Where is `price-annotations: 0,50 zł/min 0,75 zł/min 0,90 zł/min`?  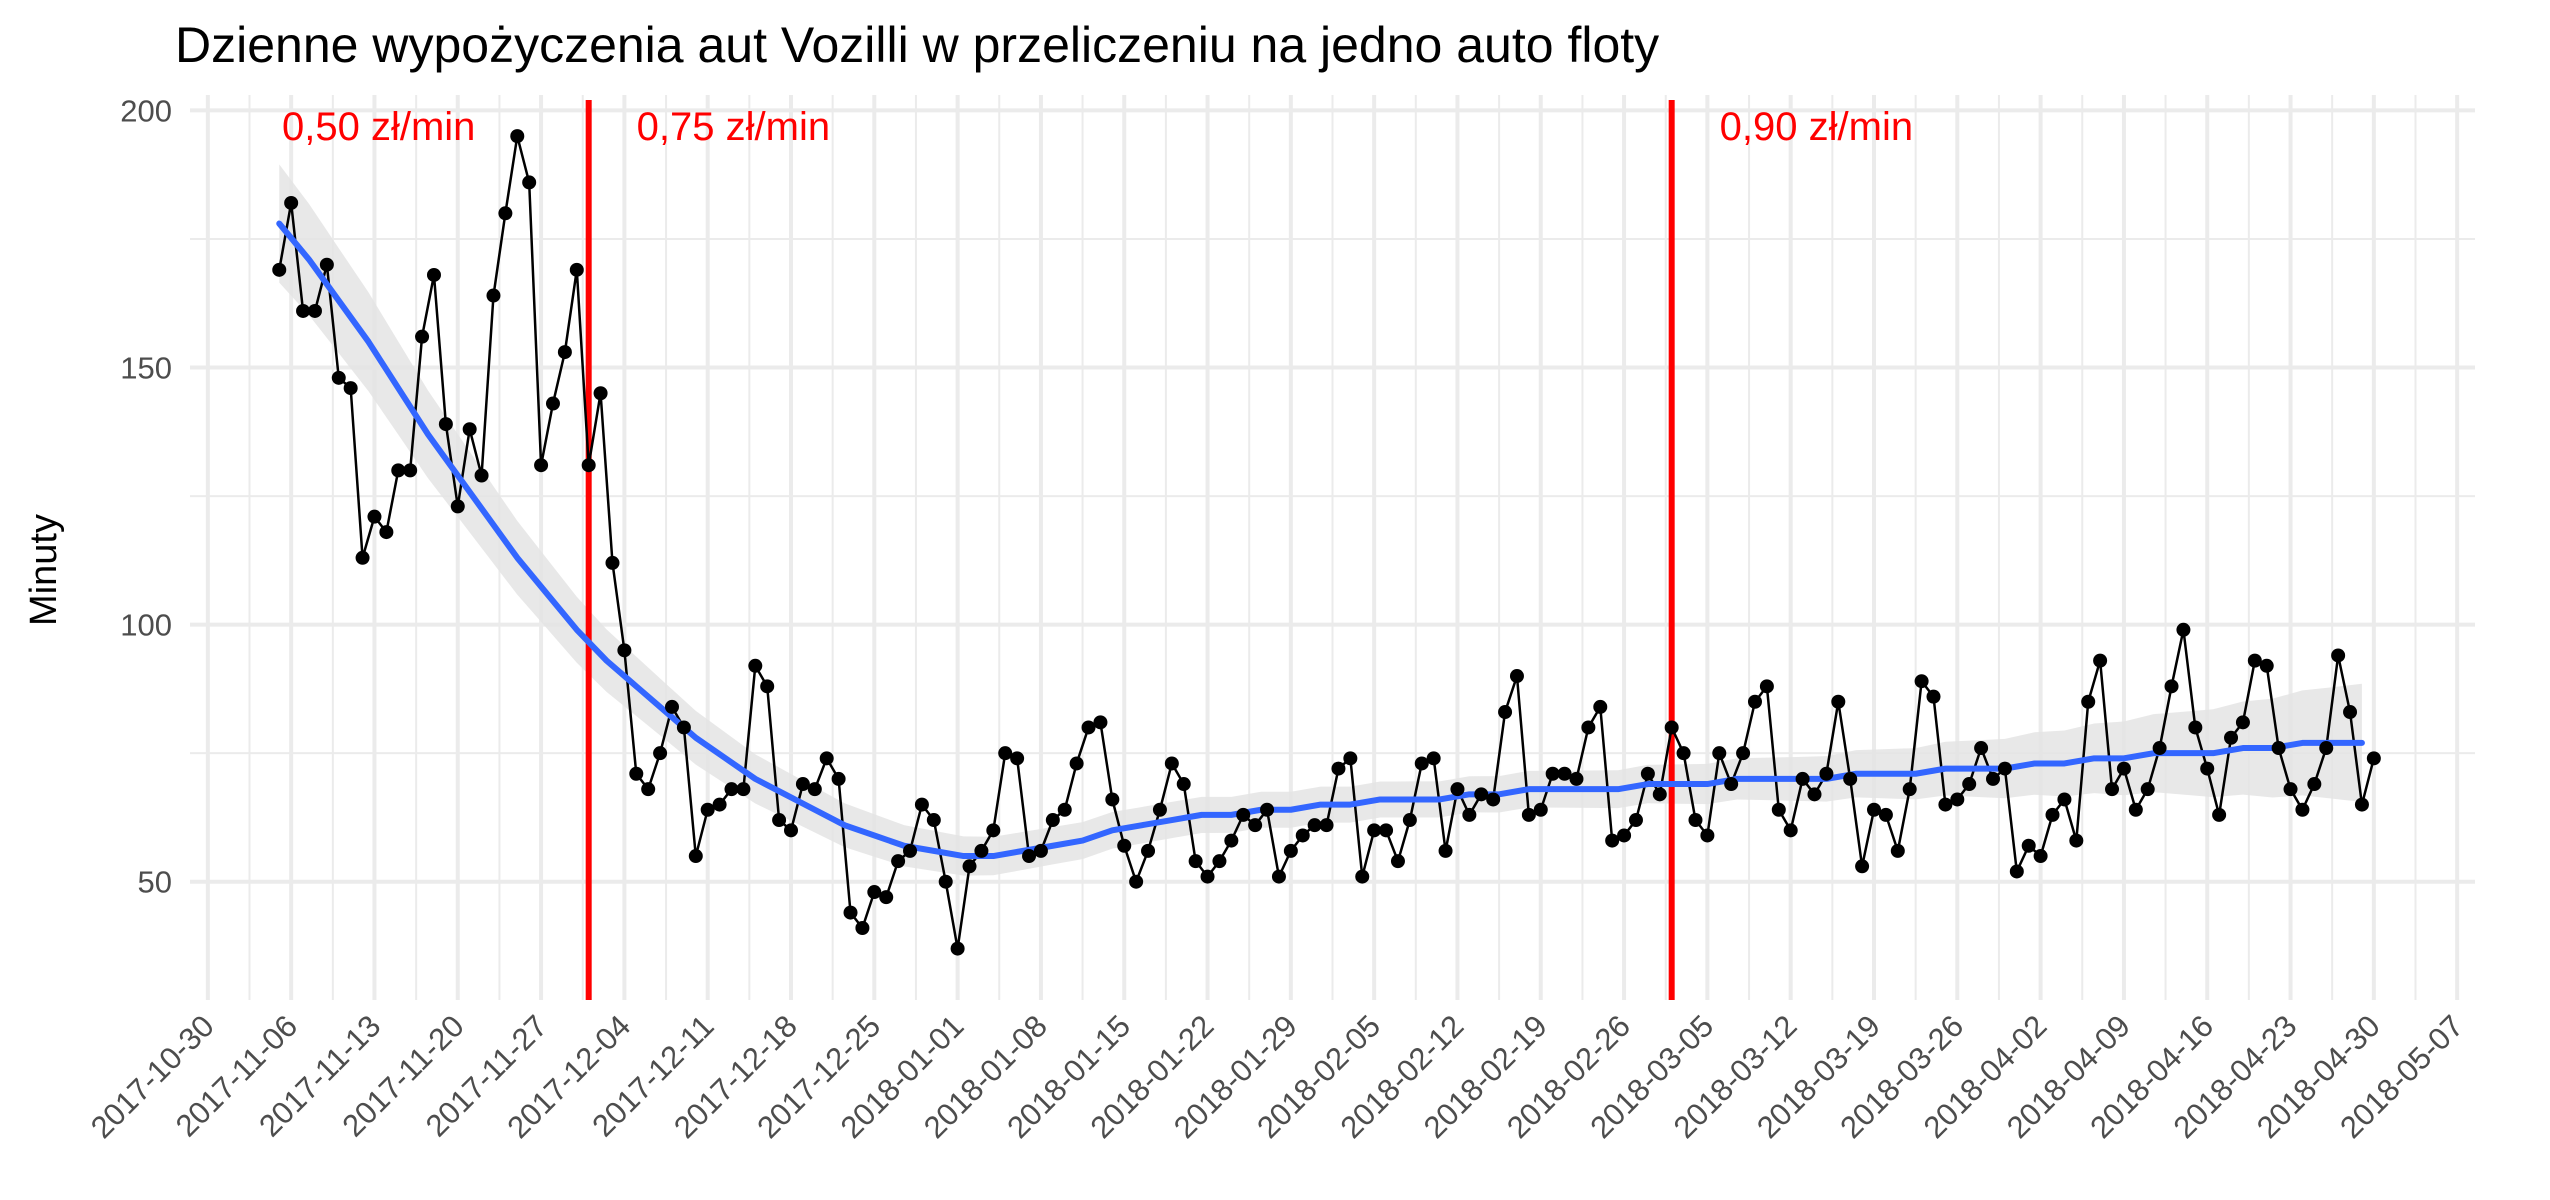 price-annotations: 0,50 zł/min 0,75 zł/min 0,90 zł/min is located at coordinates (1097, 127).